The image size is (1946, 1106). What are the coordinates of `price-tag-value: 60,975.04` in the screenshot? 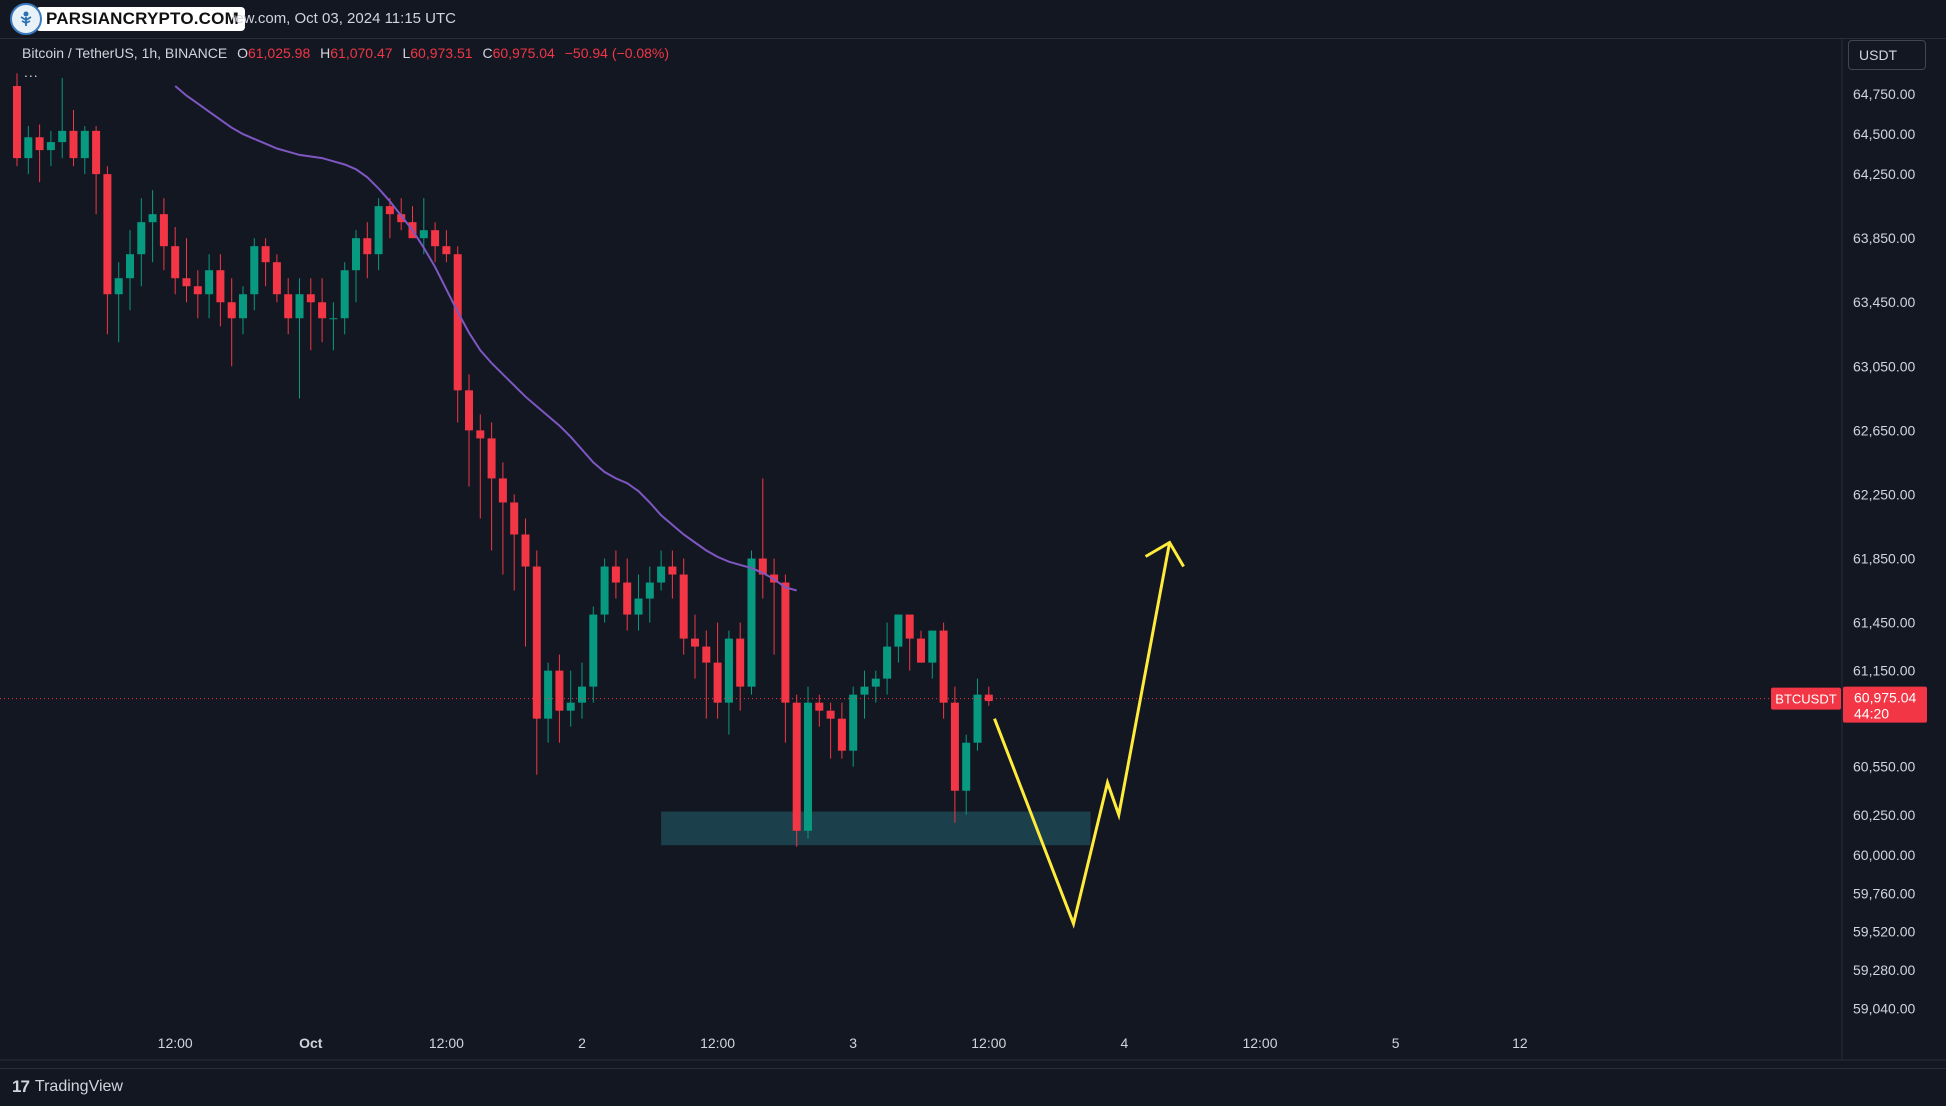 It's located at (1885, 698).